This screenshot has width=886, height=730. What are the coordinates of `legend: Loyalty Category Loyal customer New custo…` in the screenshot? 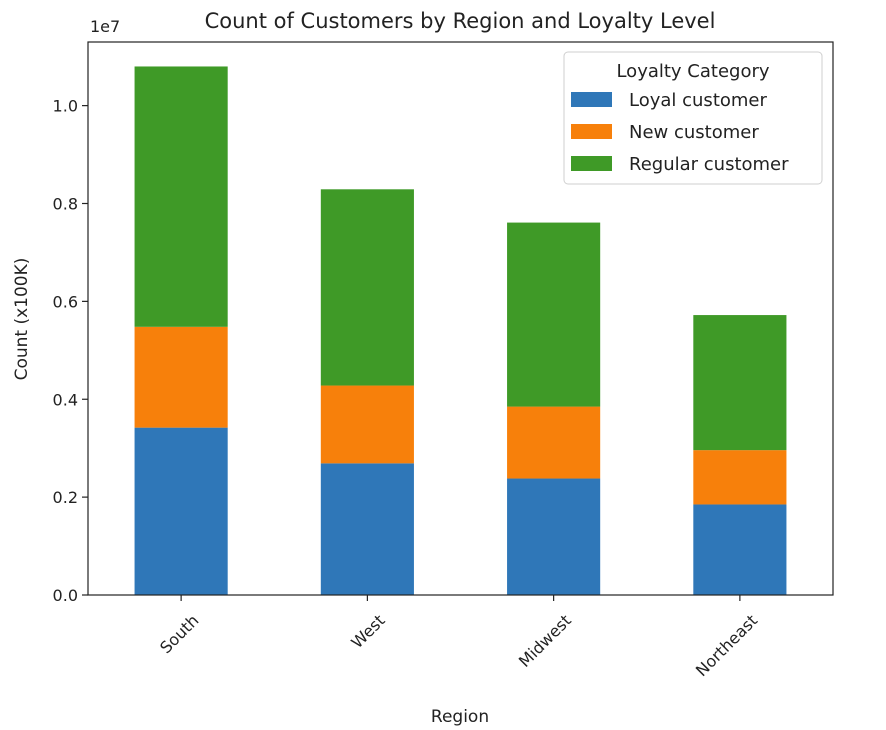 It's located at (693, 118).